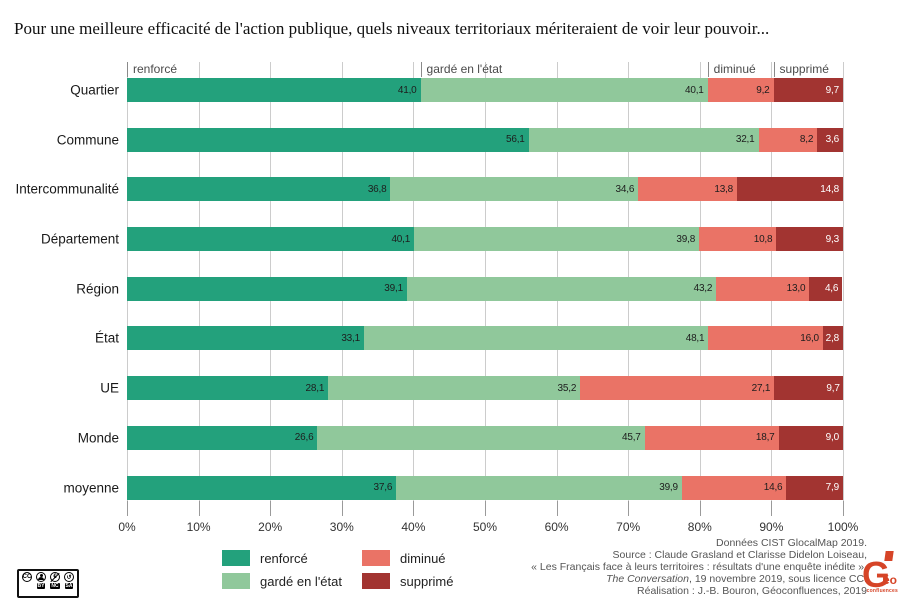 Image resolution: width=900 pixels, height=600 pixels. Describe the element at coordinates (761, 388) in the screenshot. I see `segment-value-label: 27,1` at that location.